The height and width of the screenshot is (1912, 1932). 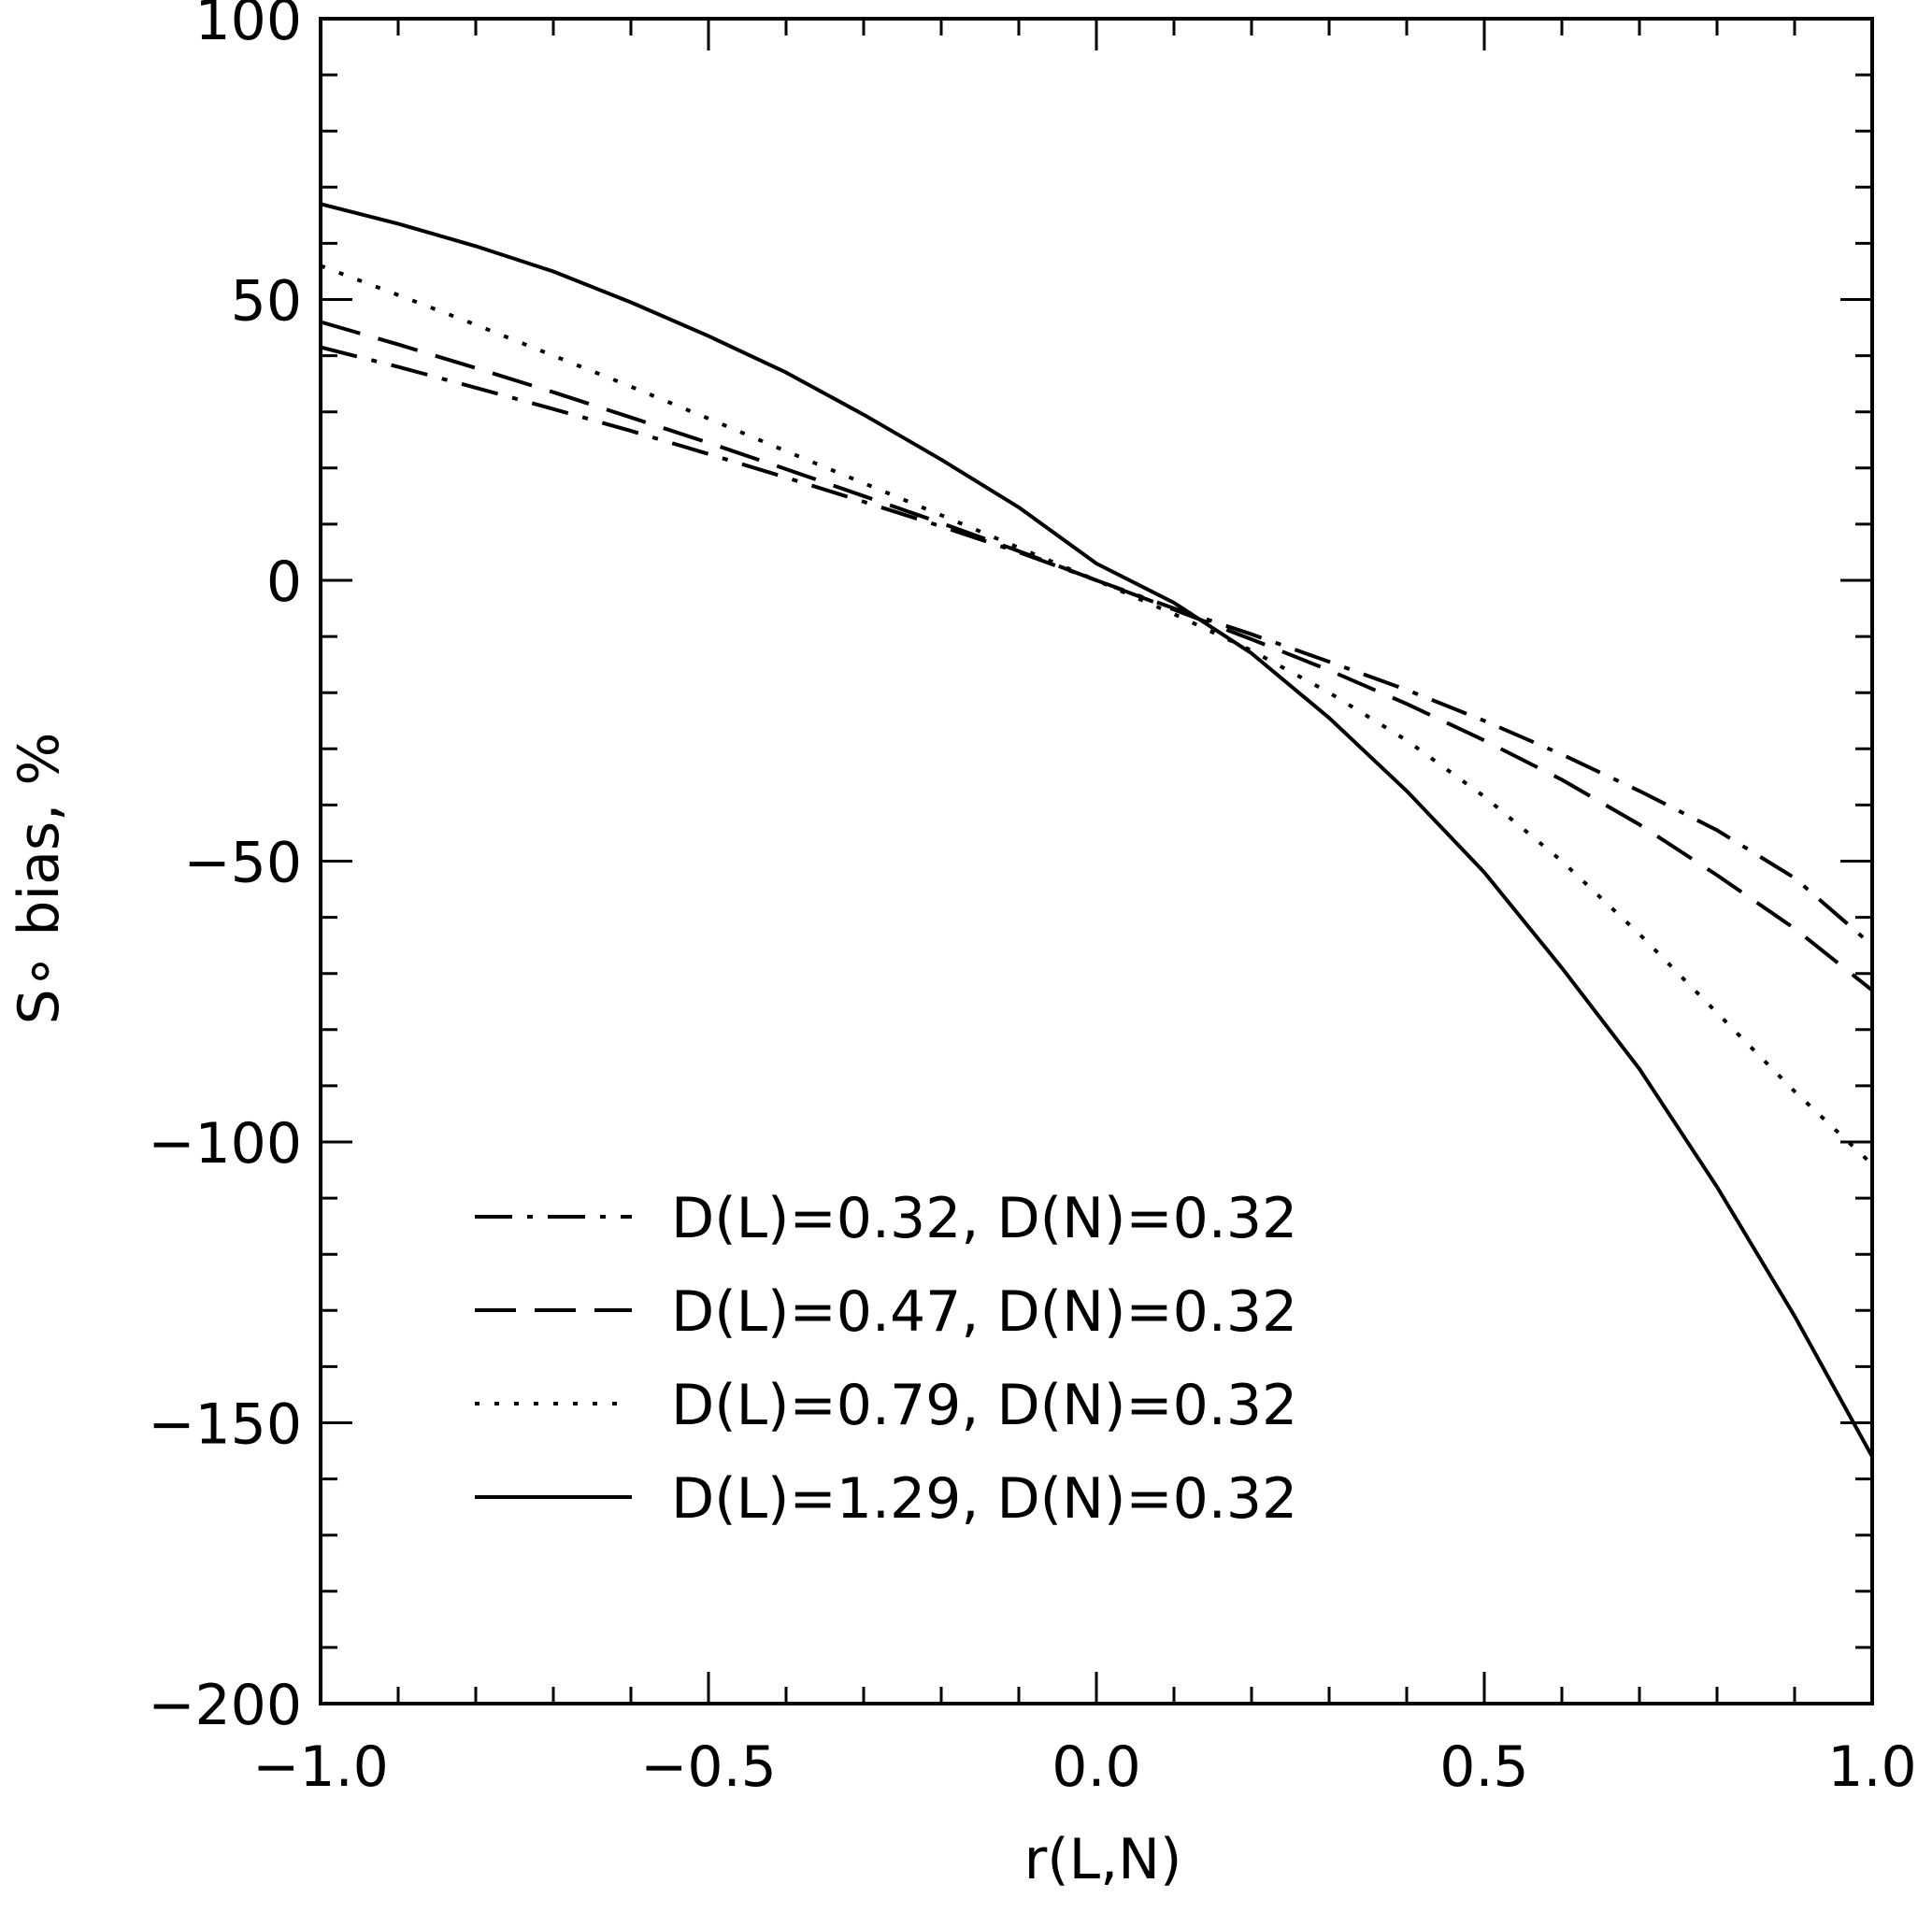 What do you see at coordinates (984, 1499) in the screenshot?
I see `legend-label-4: D(L)=1.29, D(N)=0.32` at bounding box center [984, 1499].